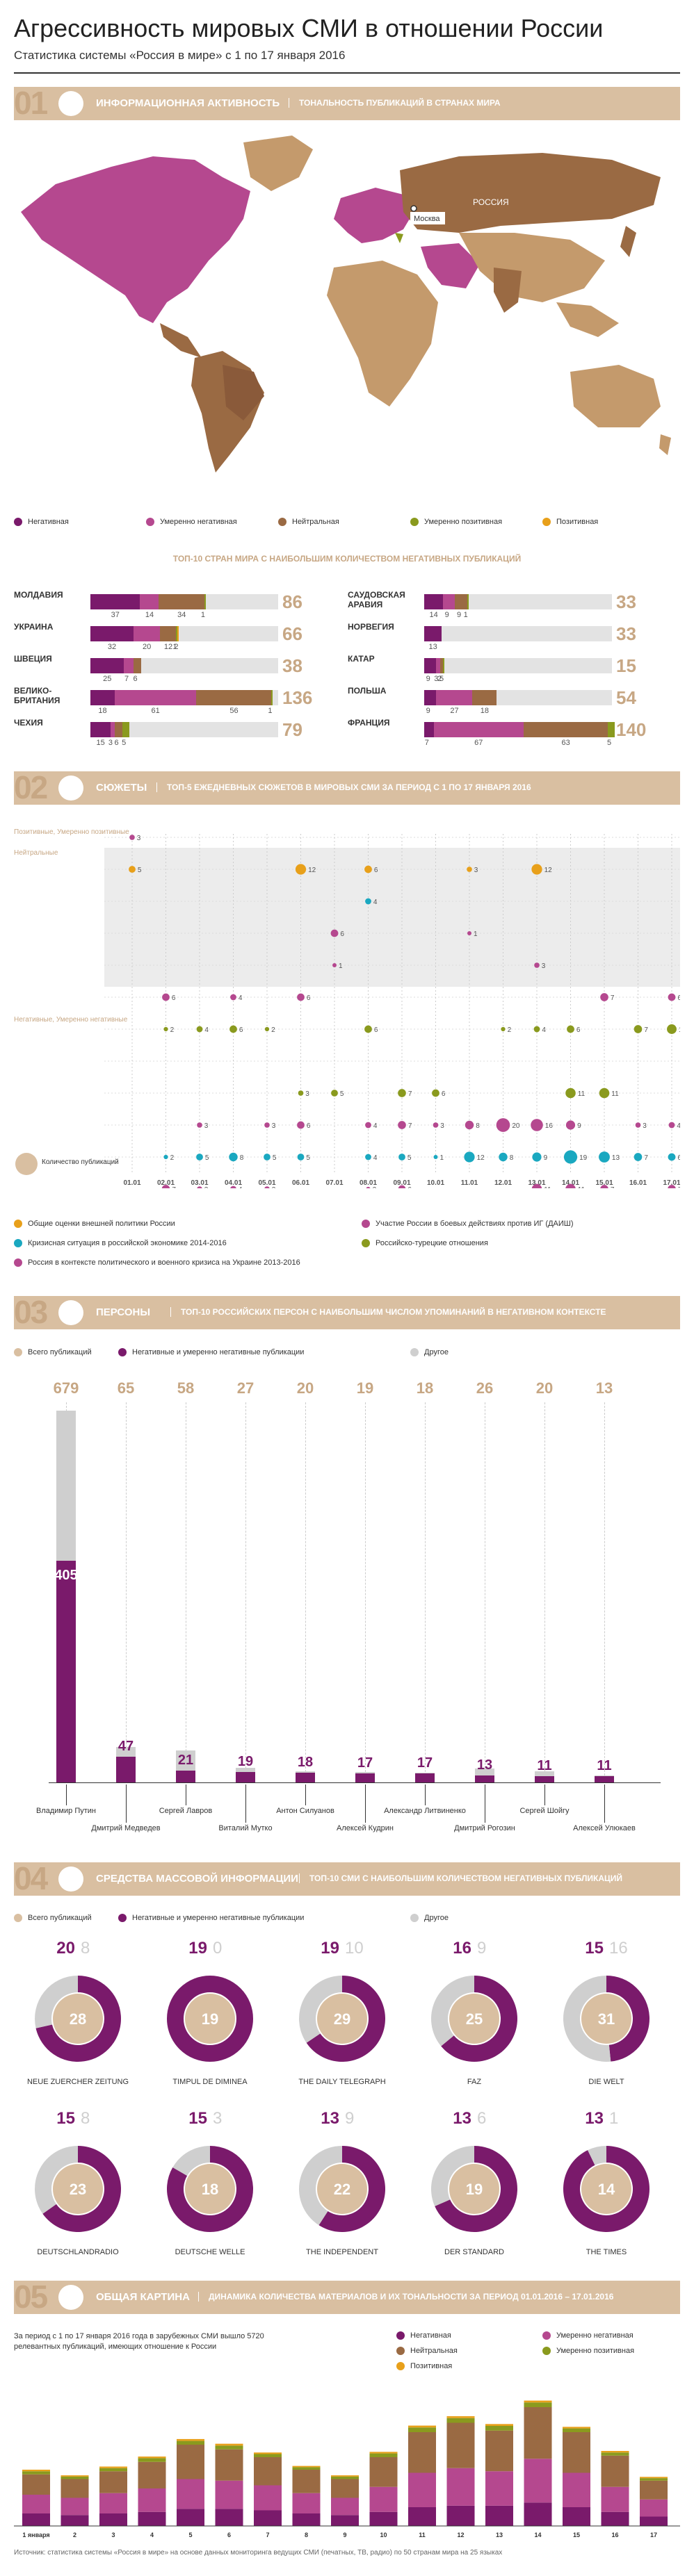 This screenshot has width=694, height=2576. Describe the element at coordinates (365, 1388) in the screenshot. I see `person-total: 19` at that location.